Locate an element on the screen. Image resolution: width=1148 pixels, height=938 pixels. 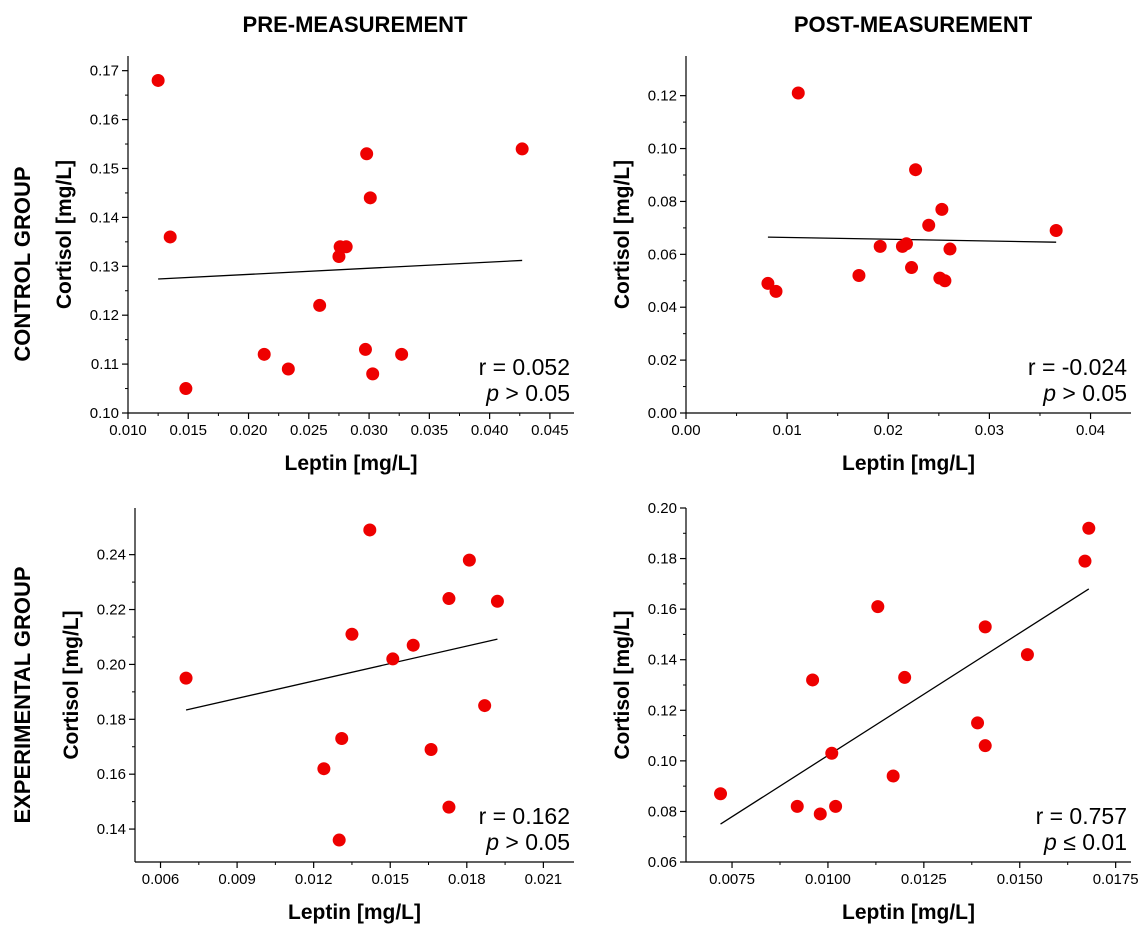
x-tick-label: 0.009 is located at coordinates (237, 879).